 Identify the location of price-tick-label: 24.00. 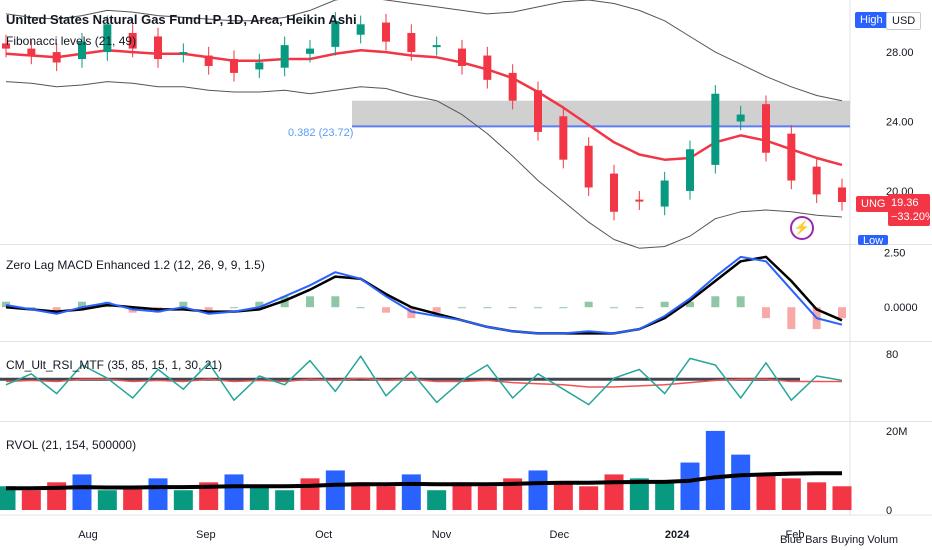
(900, 123).